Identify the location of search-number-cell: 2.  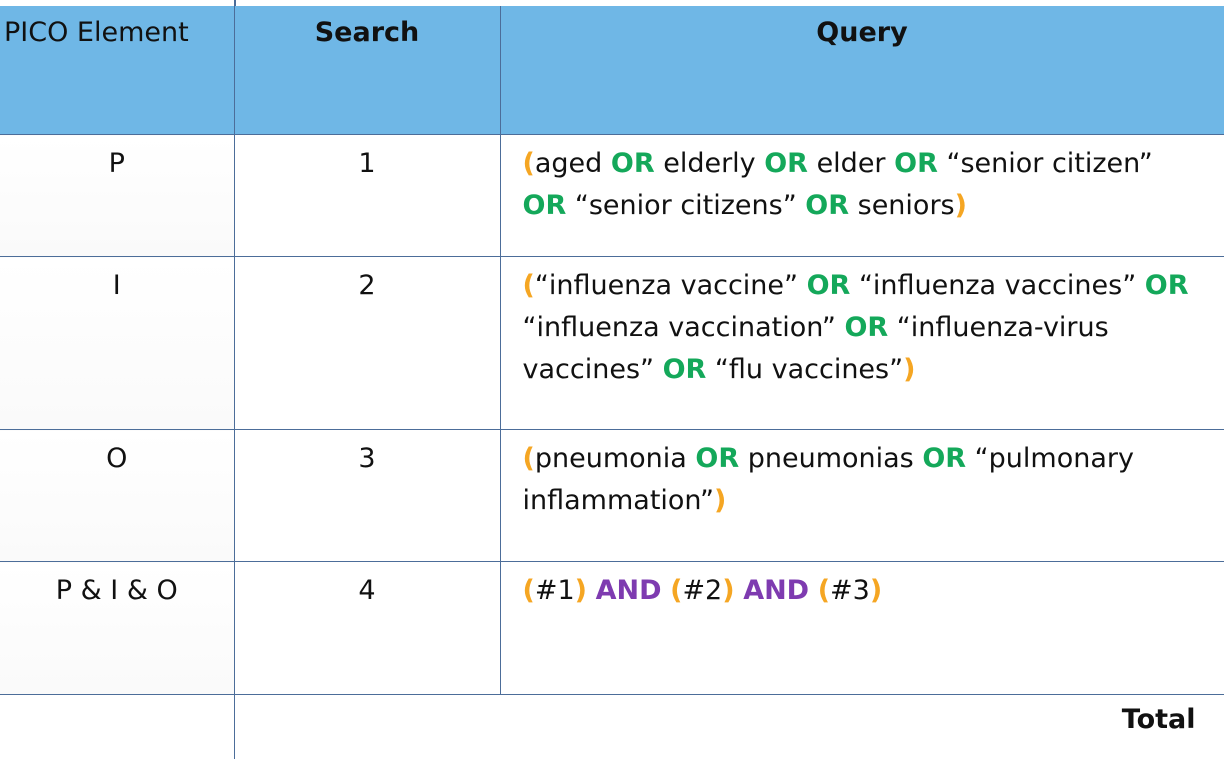
(367, 343).